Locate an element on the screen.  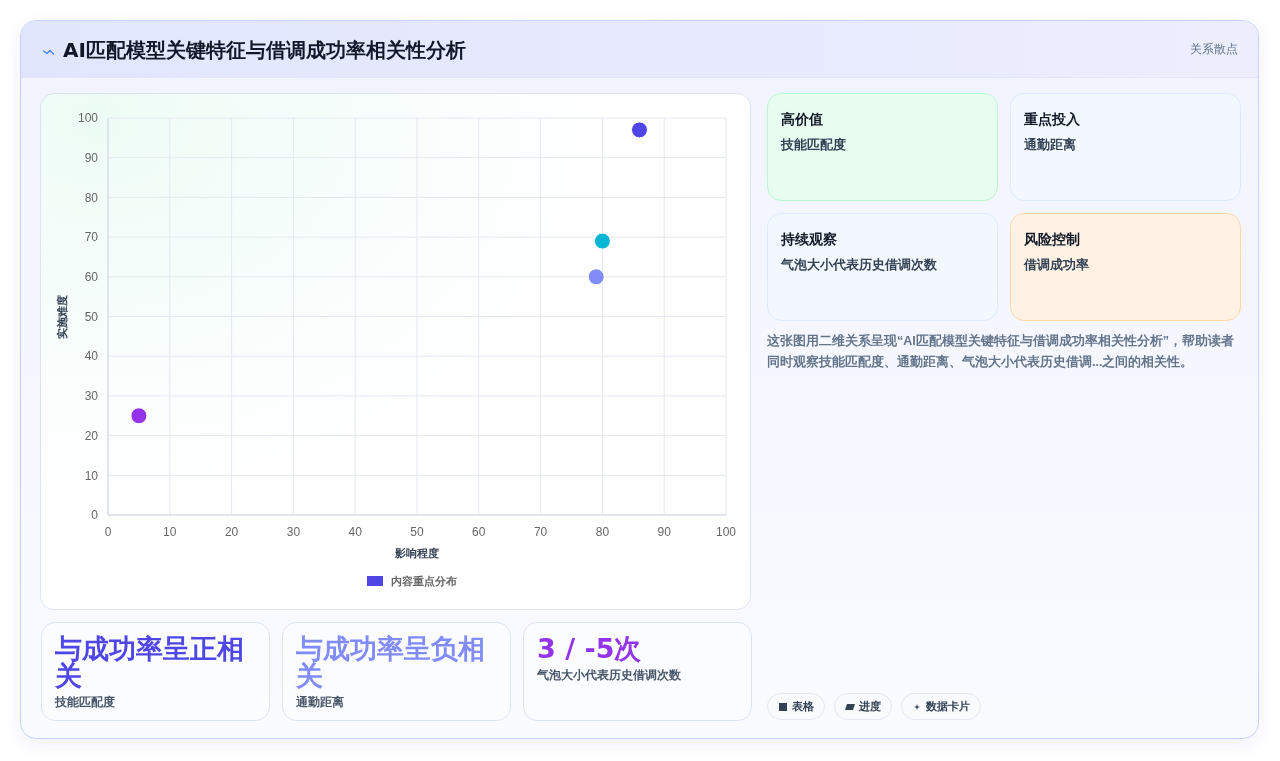
x-tick-label: 100 is located at coordinates (726, 532).